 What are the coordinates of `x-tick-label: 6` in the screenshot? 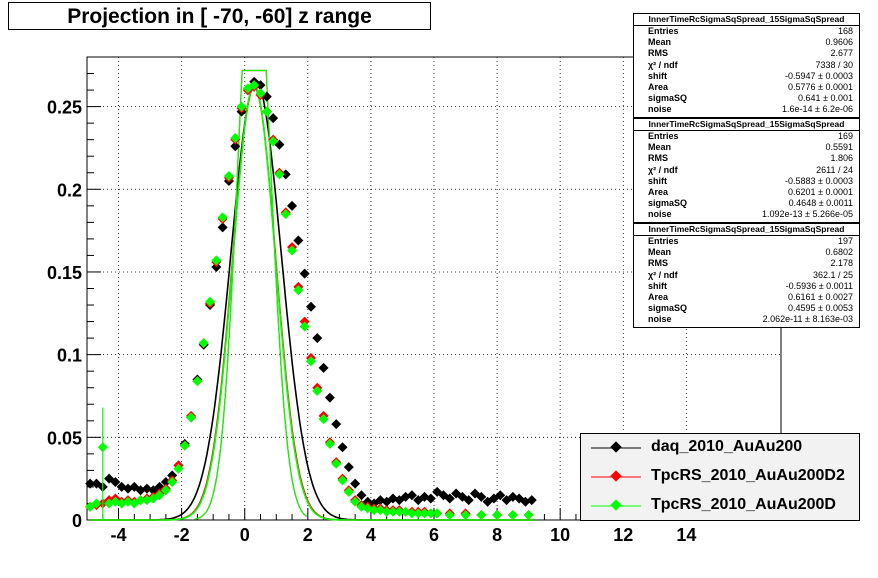 It's located at (434, 535).